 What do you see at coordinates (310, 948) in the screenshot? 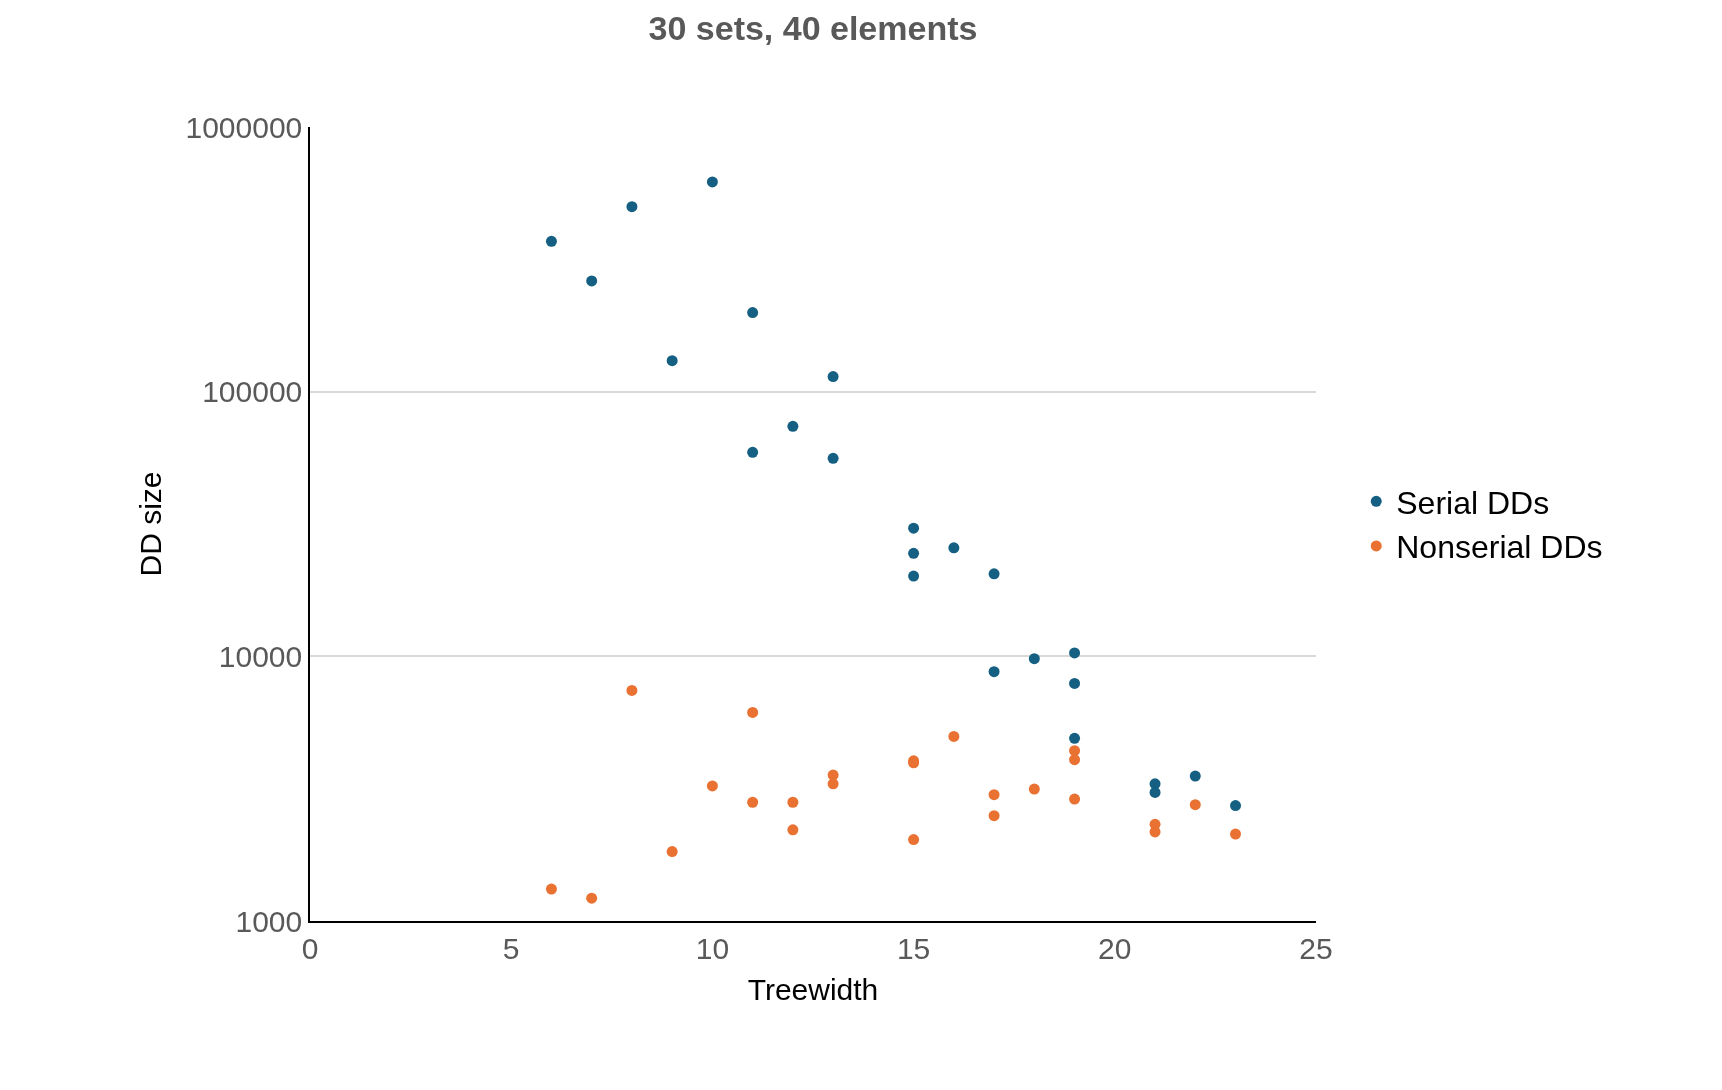
I see `x-tick-label: 0` at bounding box center [310, 948].